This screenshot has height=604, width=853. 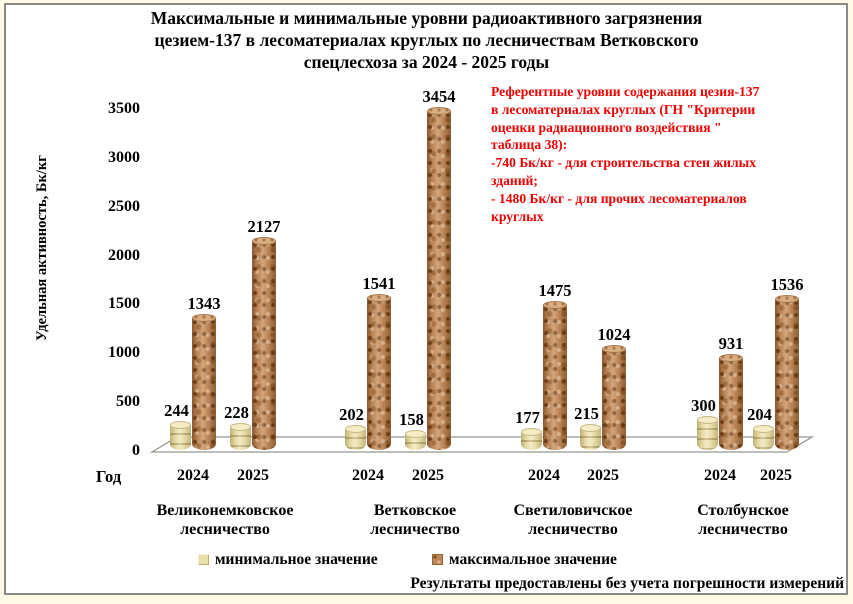 What do you see at coordinates (351, 414) in the screenshot?
I see `min-value-label: 202` at bounding box center [351, 414].